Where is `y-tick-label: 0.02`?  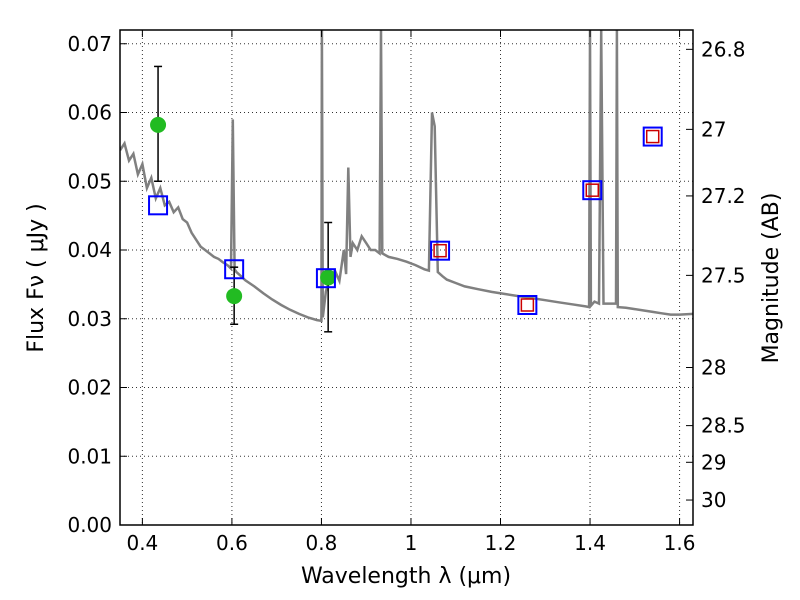 y-tick-label: 0.02 is located at coordinates (89, 388).